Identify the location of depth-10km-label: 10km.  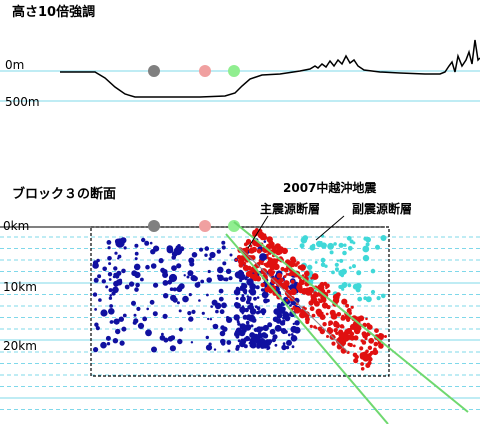
(20, 287).